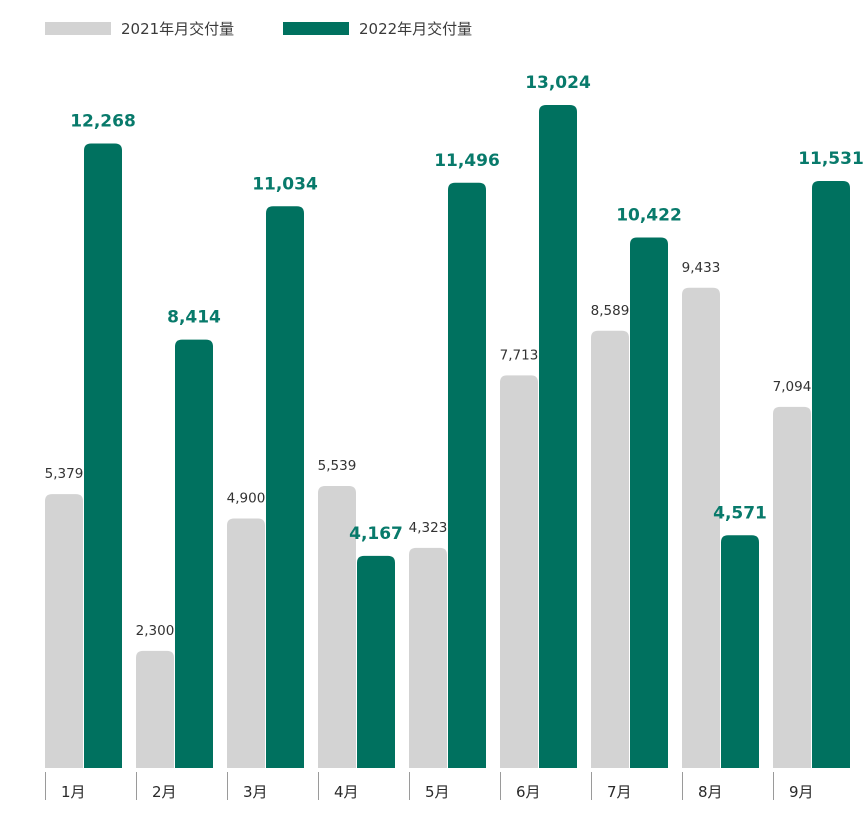  What do you see at coordinates (258, 29) in the screenshot?
I see `legend: 2021年月交付量 2022年月交付量` at bounding box center [258, 29].